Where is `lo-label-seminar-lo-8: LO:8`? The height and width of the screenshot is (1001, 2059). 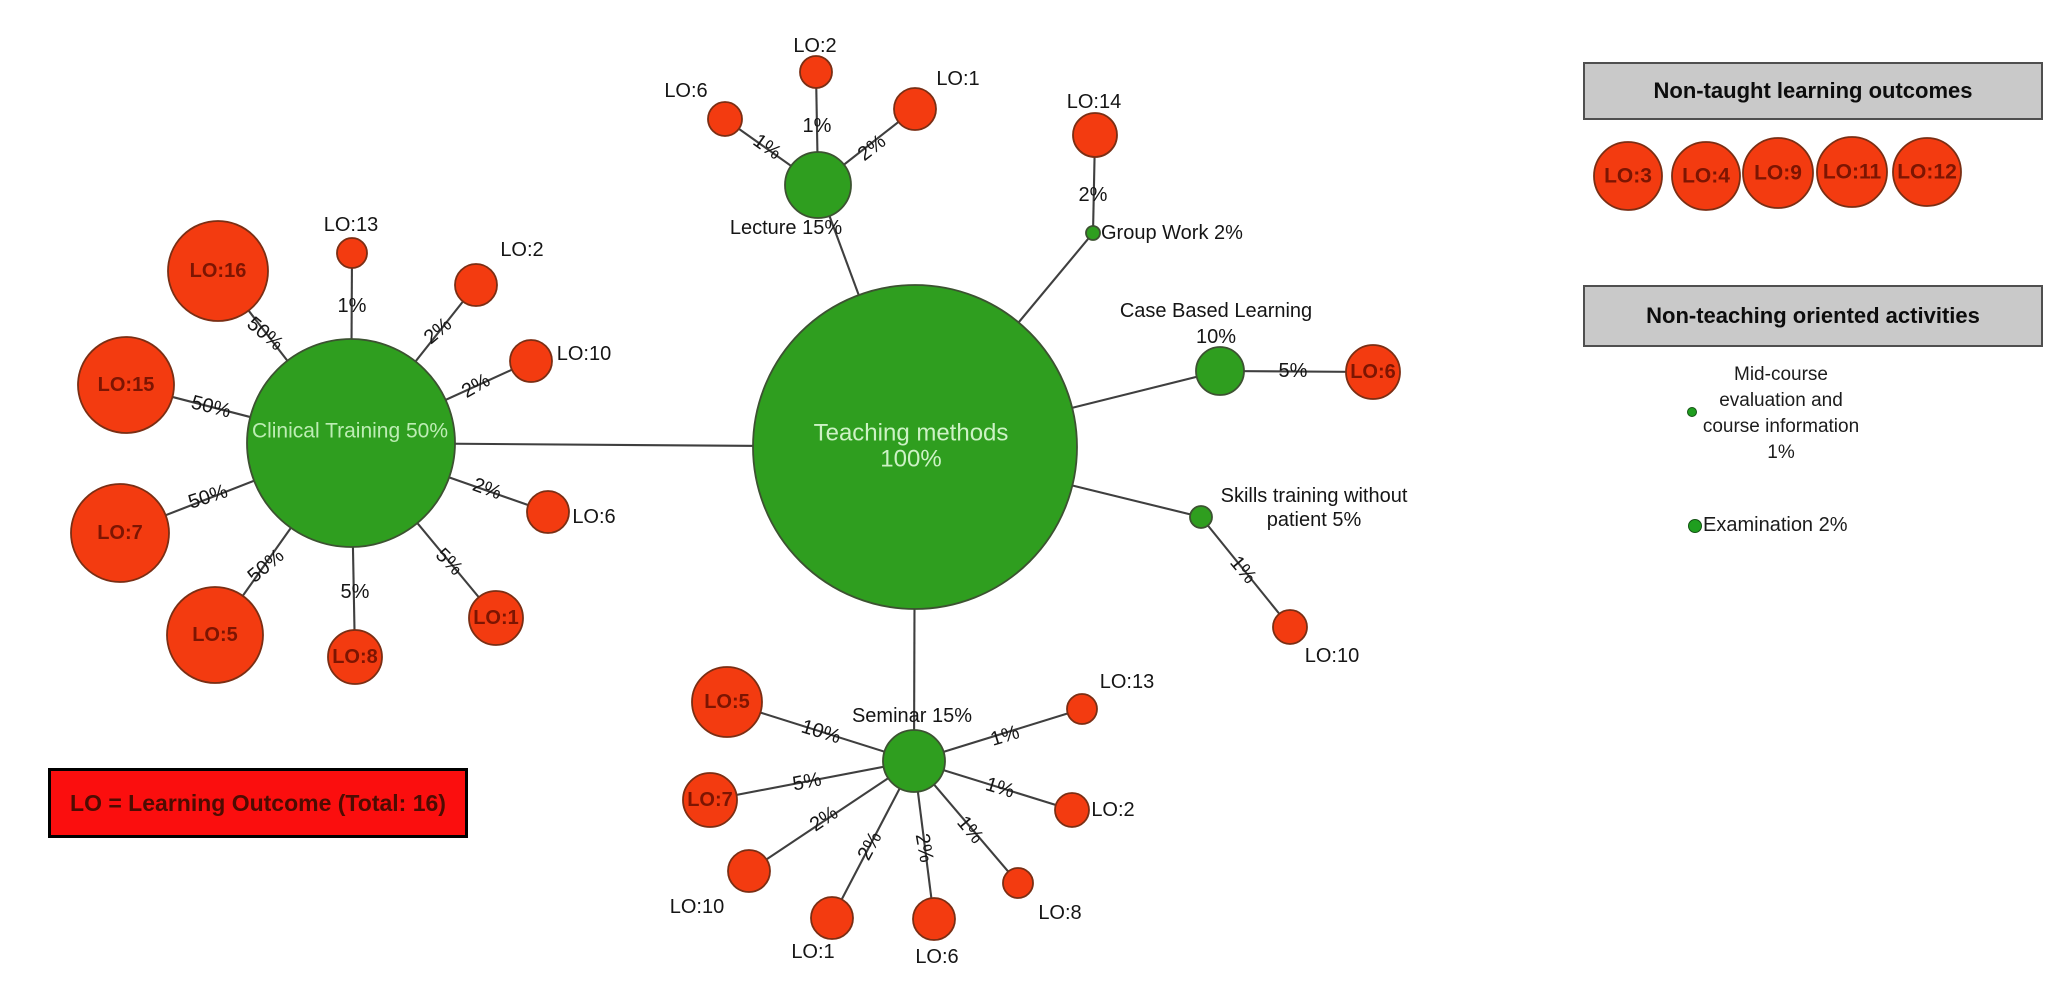
lo-label-seminar-lo-8: LO:8 is located at coordinates (1059, 913).